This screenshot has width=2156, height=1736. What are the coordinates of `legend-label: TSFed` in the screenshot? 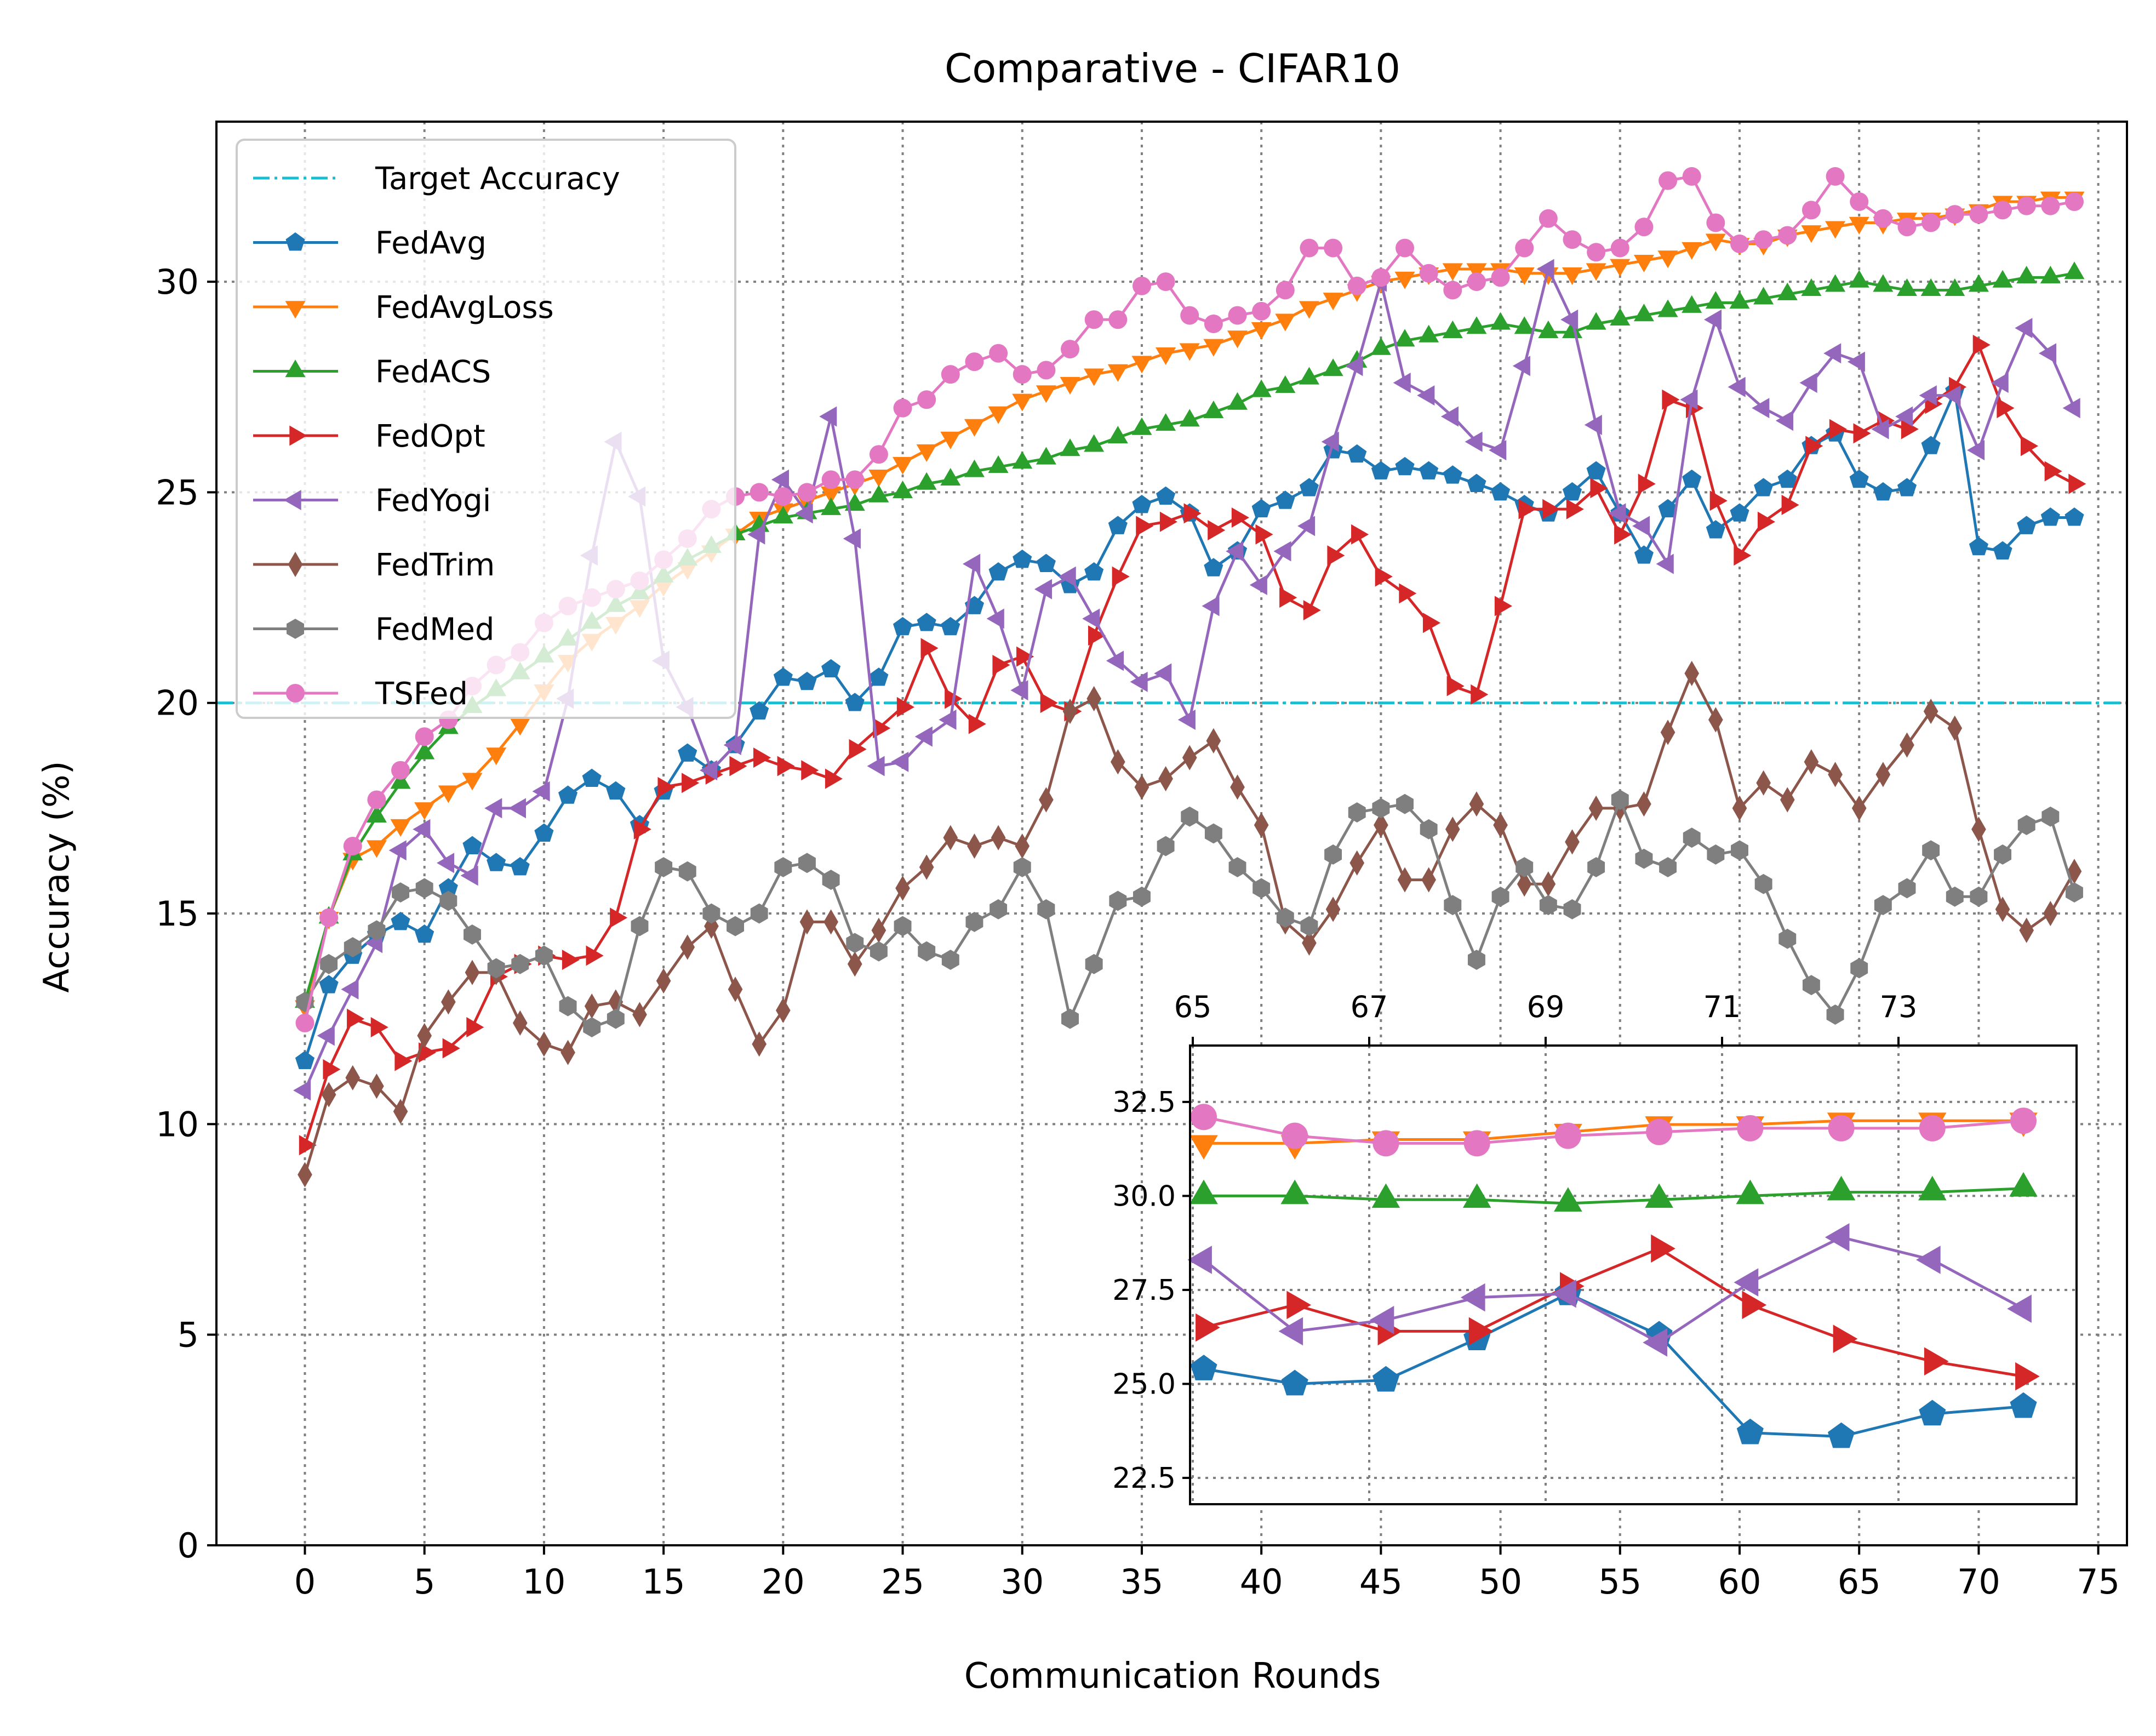 It's located at (421, 694).